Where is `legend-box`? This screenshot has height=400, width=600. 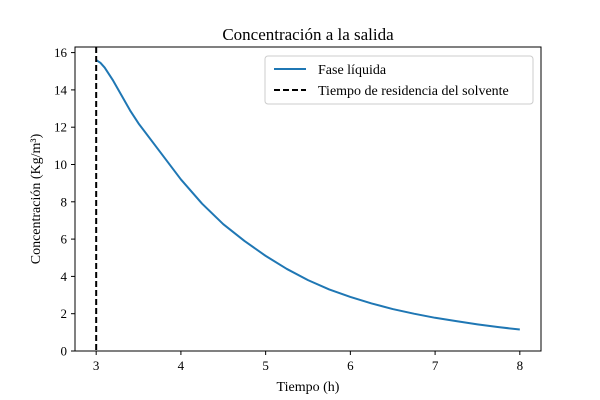 legend-box is located at coordinates (399, 80).